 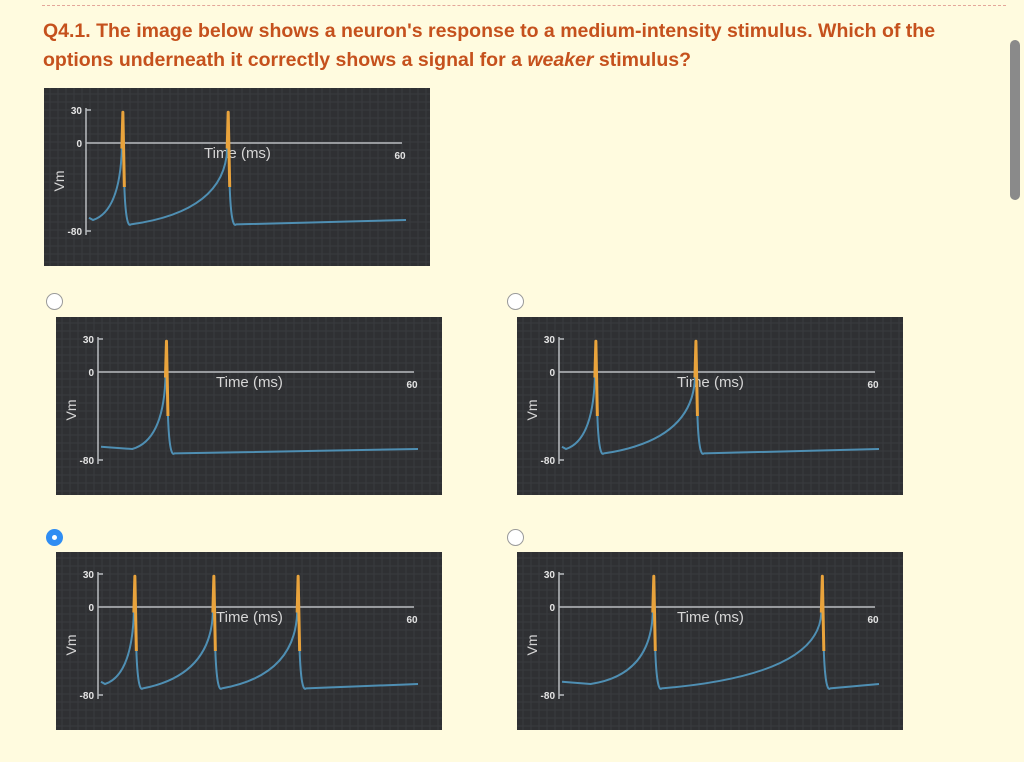 I want to click on option-b-radio, so click(x=515, y=301).